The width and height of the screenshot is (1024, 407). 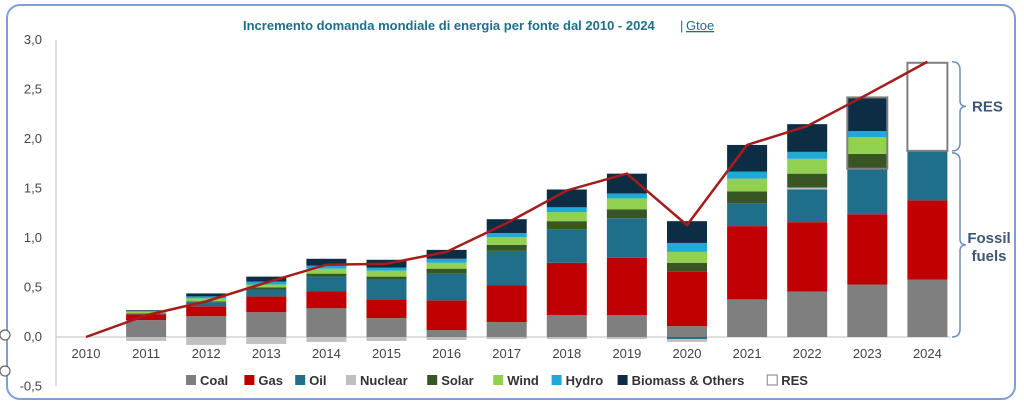 What do you see at coordinates (867, 353) in the screenshot?
I see `x-tick-label: 2023` at bounding box center [867, 353].